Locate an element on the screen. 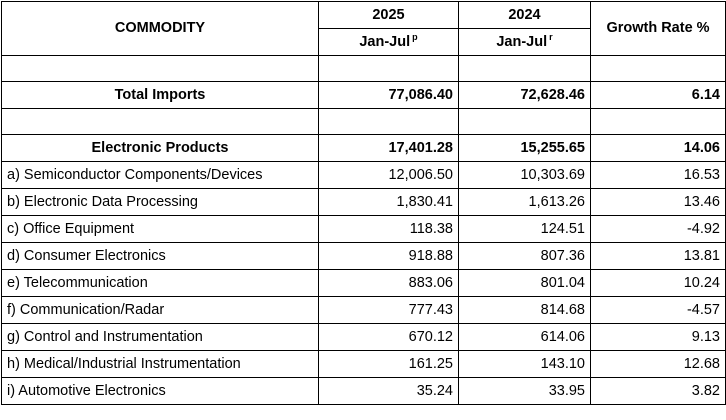 Image resolution: width=726 pixels, height=420 pixels. growth-value: 13.81 is located at coordinates (658, 256).